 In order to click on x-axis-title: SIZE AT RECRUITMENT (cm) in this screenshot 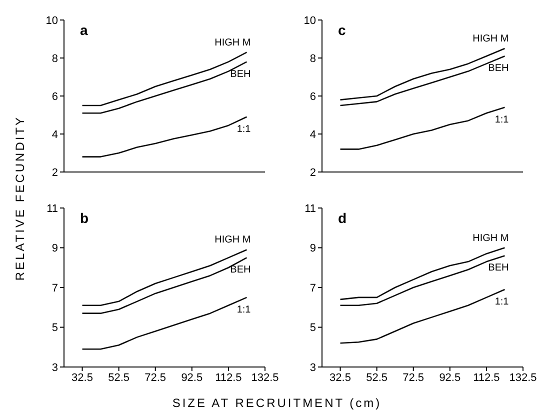, I will do `click(277, 403)`.